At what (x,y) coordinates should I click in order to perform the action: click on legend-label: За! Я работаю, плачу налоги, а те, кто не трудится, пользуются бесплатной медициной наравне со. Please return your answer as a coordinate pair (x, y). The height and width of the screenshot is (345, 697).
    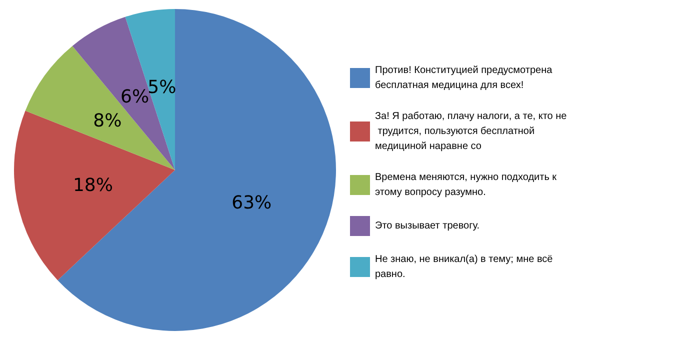
    Looking at the image, I should click on (471, 131).